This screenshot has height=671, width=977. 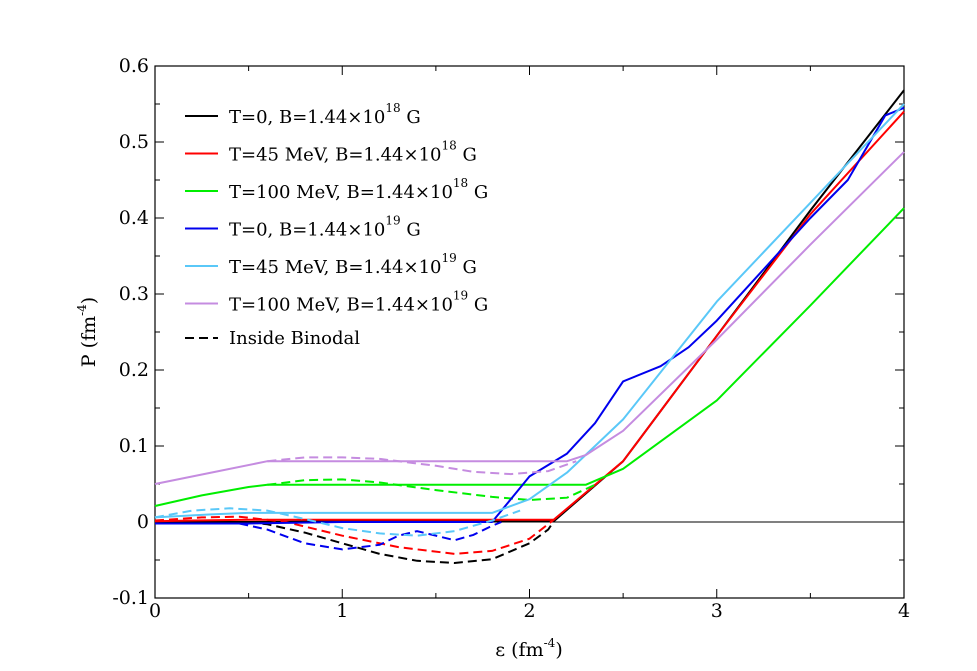 What do you see at coordinates (342, 611) in the screenshot?
I see `x-tick-label: 1` at bounding box center [342, 611].